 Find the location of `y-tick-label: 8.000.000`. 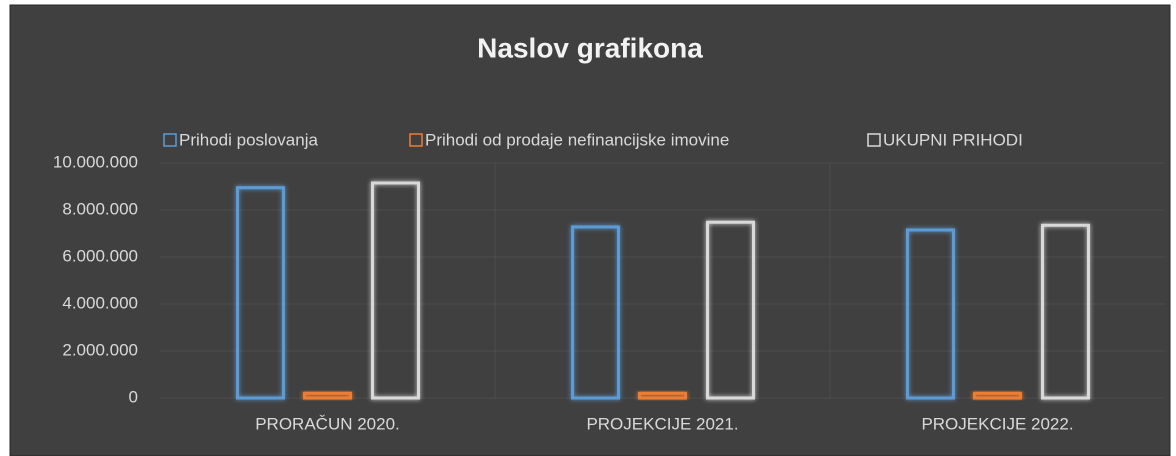

y-tick-label: 8.000.000 is located at coordinates (100, 208).